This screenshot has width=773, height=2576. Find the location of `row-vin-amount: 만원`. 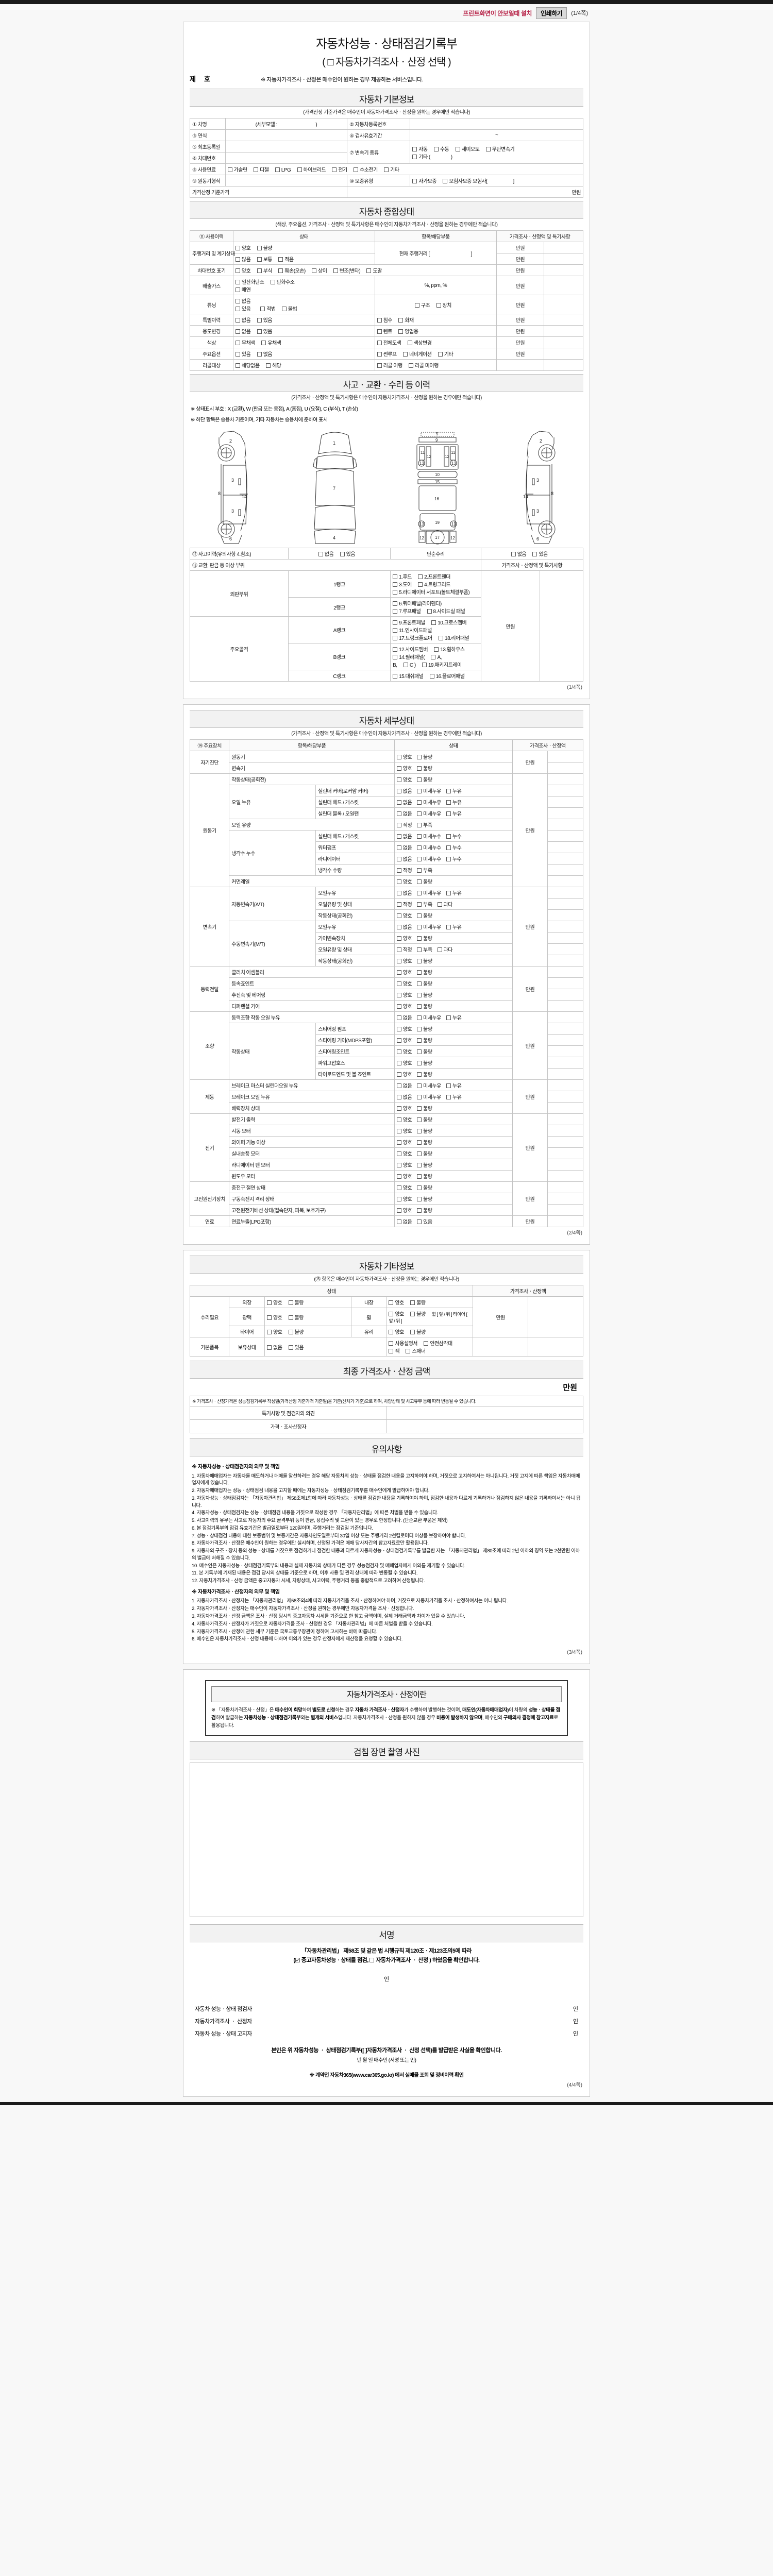

row-vin-amount: 만원 is located at coordinates (520, 270).